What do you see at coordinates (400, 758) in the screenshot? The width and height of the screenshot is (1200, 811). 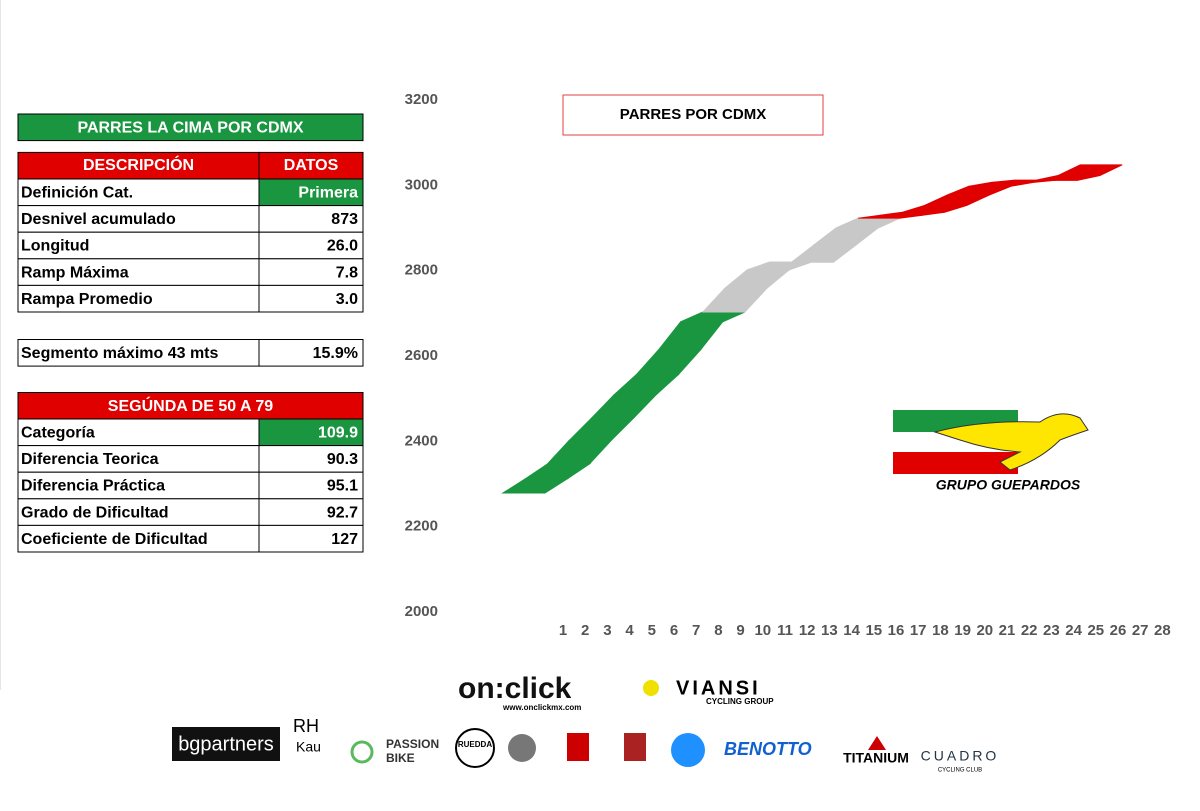 I see `logo-text: BIKE` at bounding box center [400, 758].